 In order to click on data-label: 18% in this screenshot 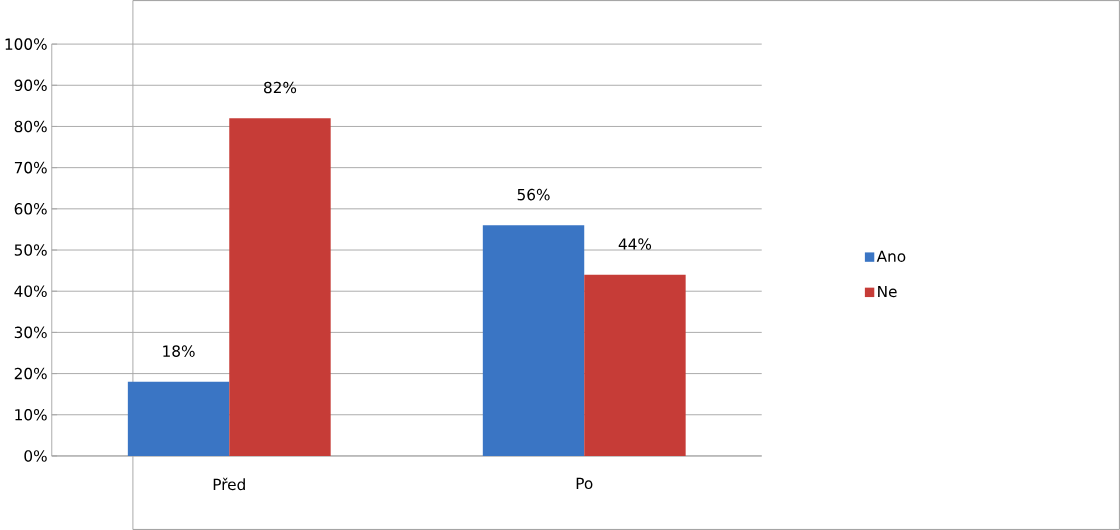, I will do `click(179, 351)`.